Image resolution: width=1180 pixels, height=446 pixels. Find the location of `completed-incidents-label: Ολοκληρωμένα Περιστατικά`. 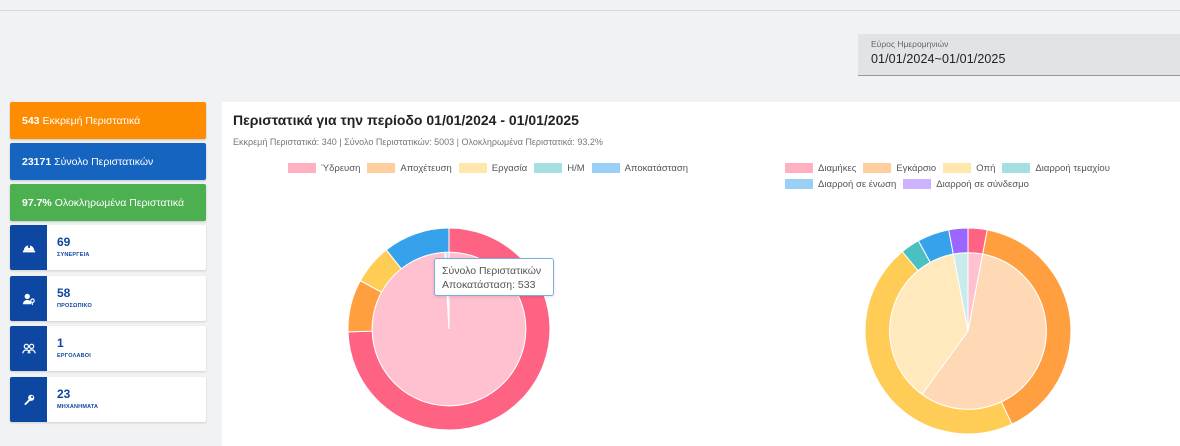

completed-incidents-label: Ολοκληρωμένα Περιστατικά is located at coordinates (119, 203).